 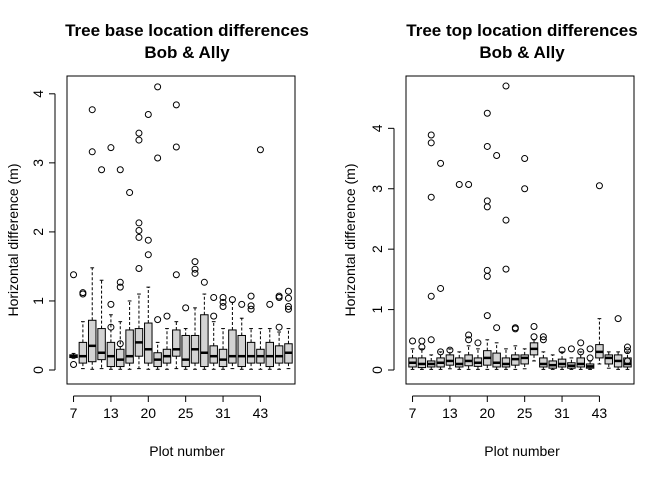 I want to click on chart-title-line-1: Tree top location differences, so click(x=521, y=30).